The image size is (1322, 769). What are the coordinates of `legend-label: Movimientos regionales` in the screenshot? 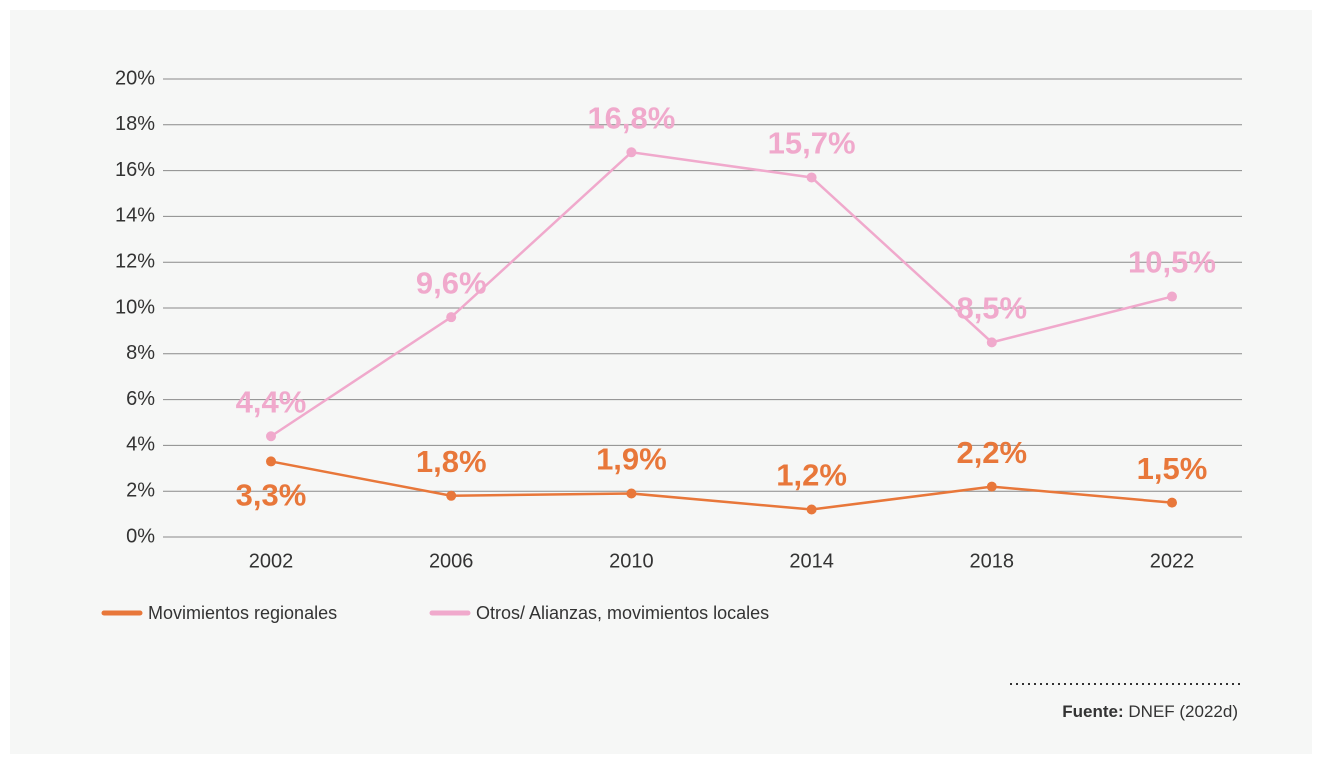 It's located at (242, 613).